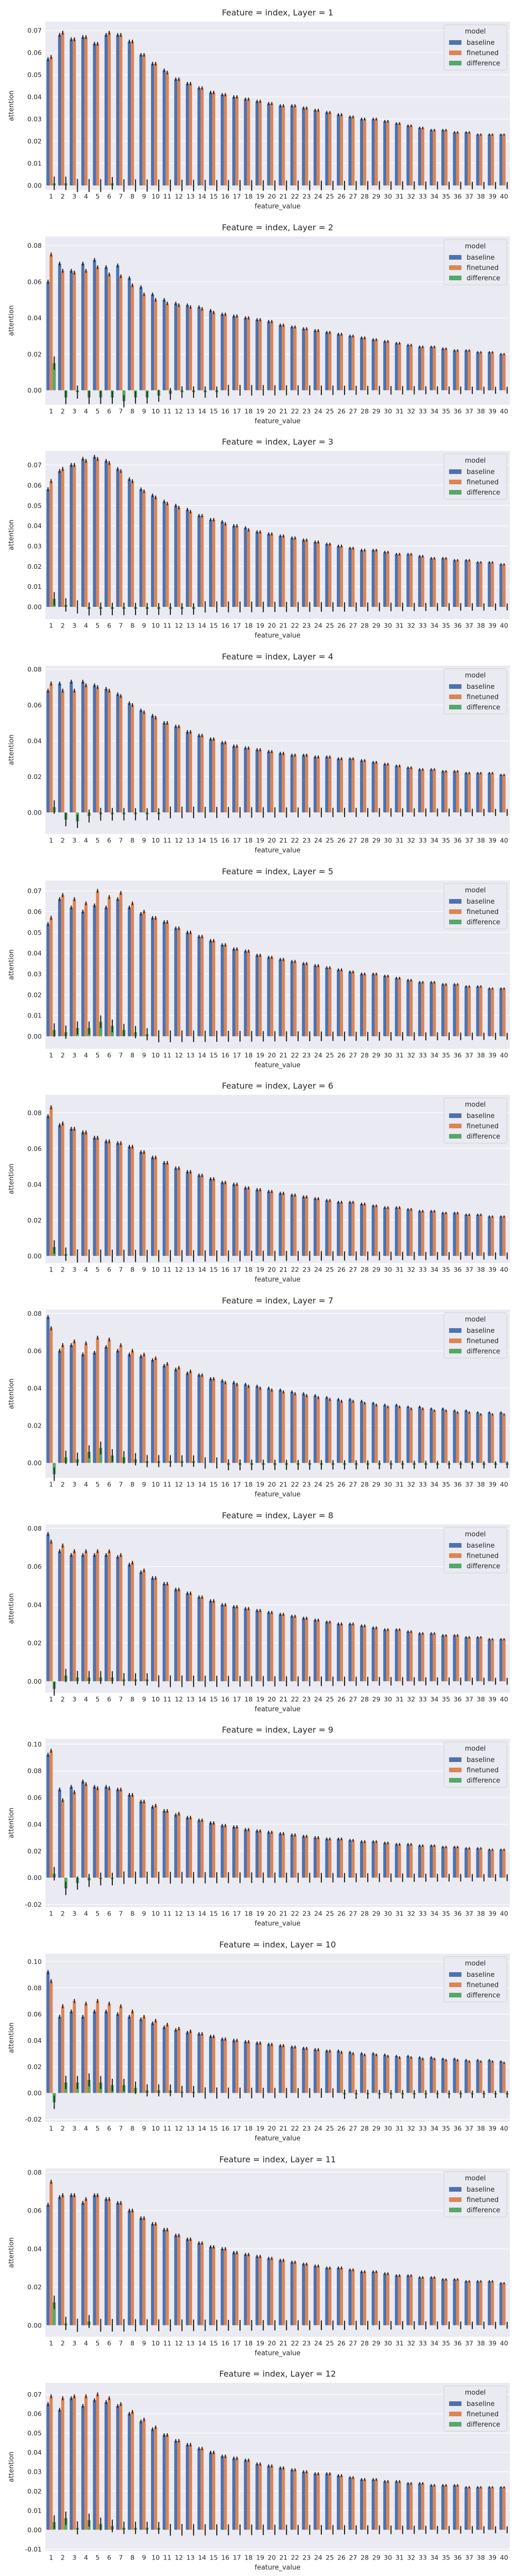  I want to click on x-tick-label: 29, so click(377, 1699).